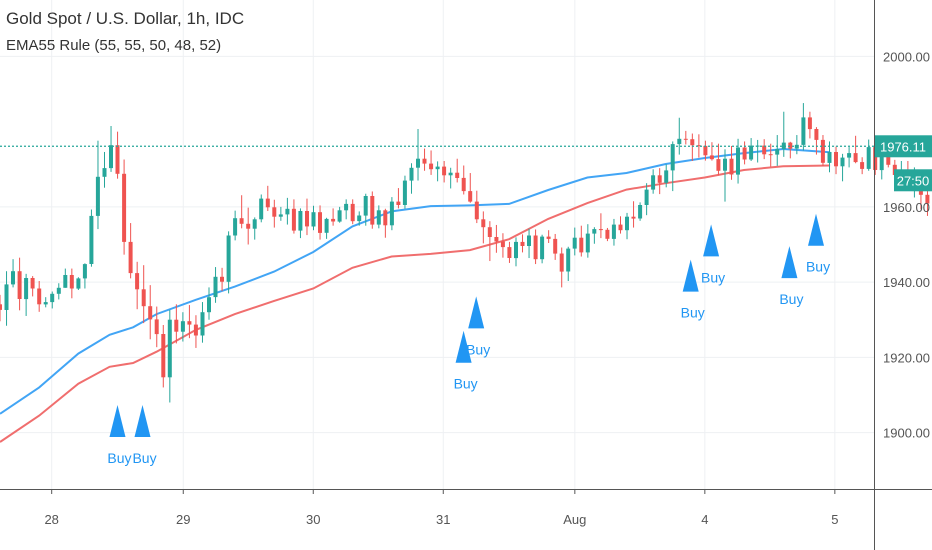  What do you see at coordinates (906, 56) in the screenshot?
I see `price-tick-label: 2000.00` at bounding box center [906, 56].